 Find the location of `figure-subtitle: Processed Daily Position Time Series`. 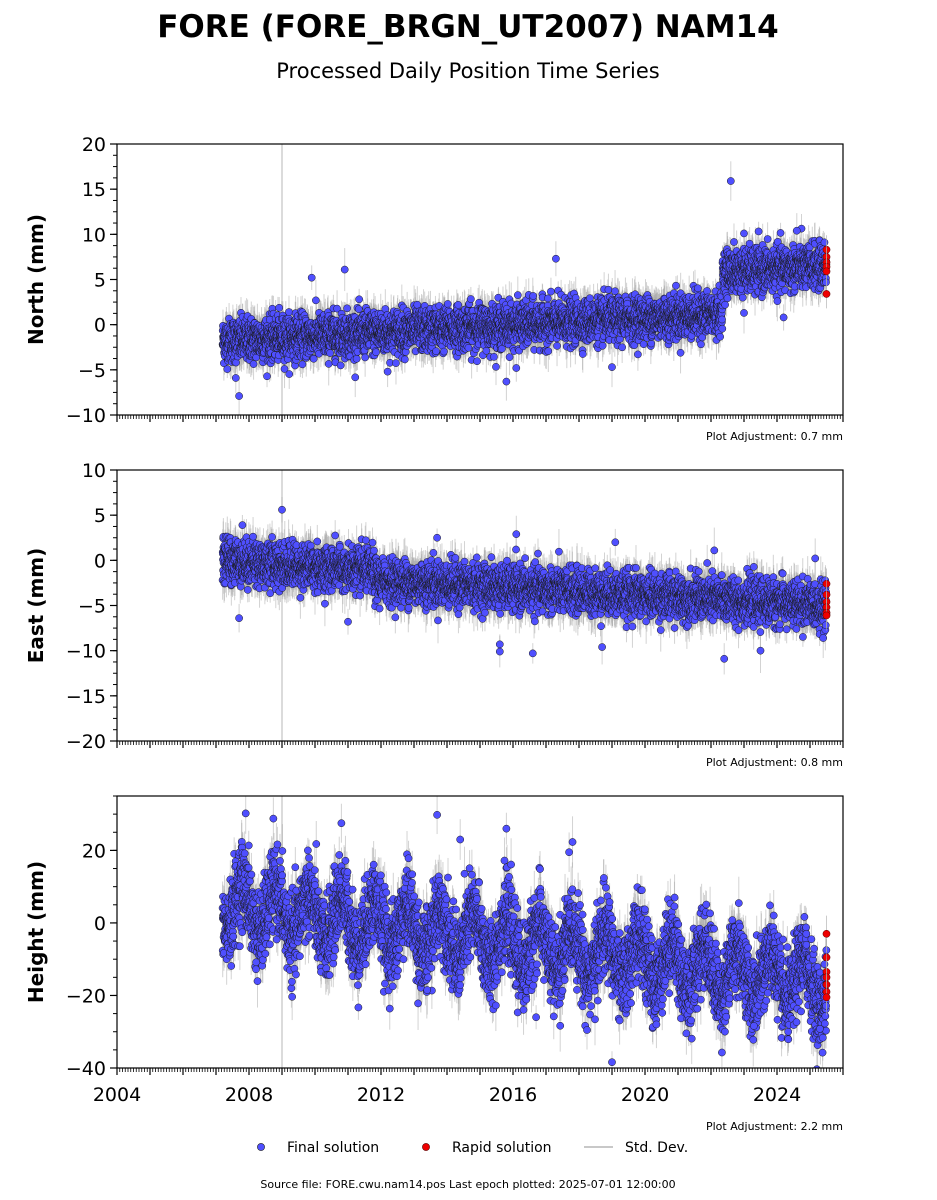

figure-subtitle: Processed Daily Position Time Series is located at coordinates (468, 71).